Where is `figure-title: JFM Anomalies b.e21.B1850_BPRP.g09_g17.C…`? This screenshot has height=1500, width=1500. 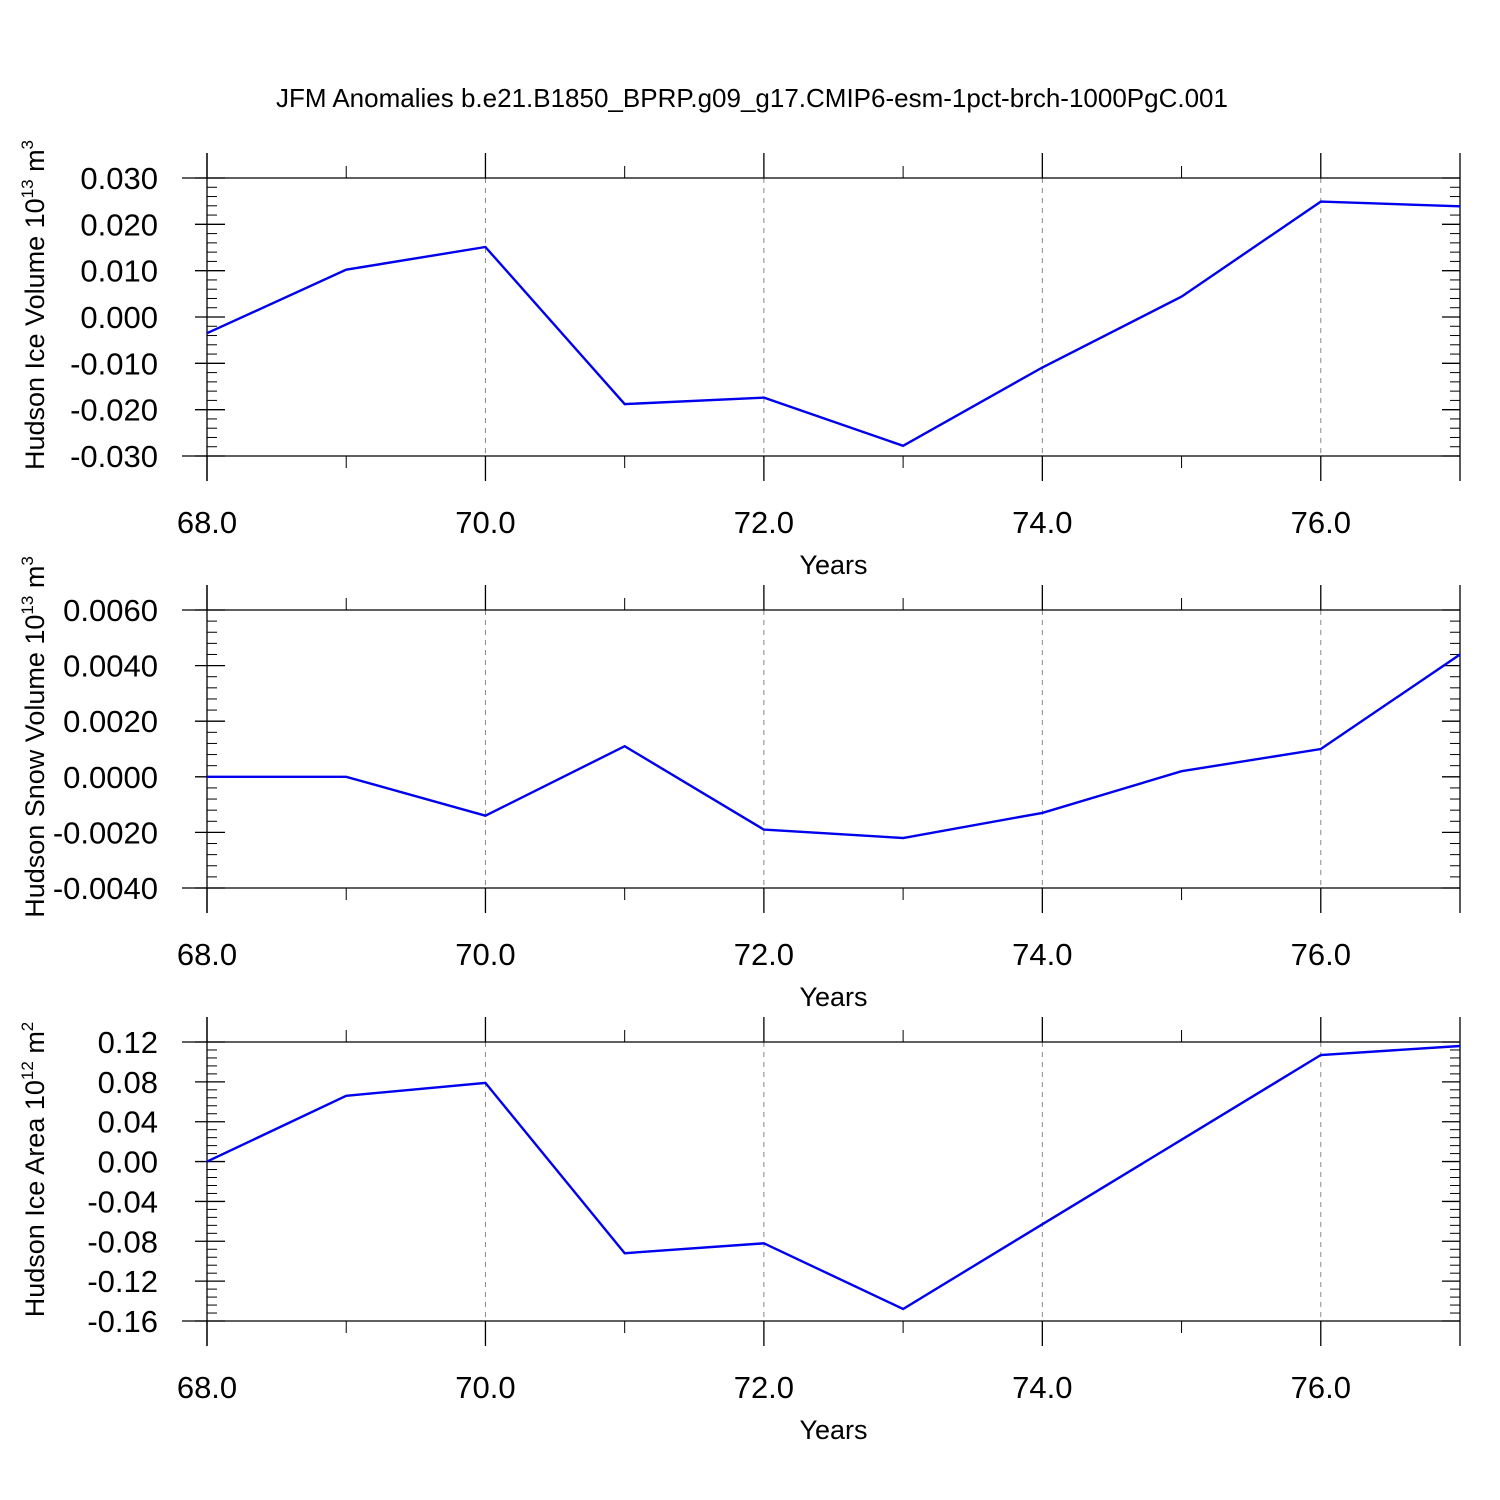
figure-title: JFM Anomalies b.e21.B1850_BPRP.g09_g17.C… is located at coordinates (752, 98).